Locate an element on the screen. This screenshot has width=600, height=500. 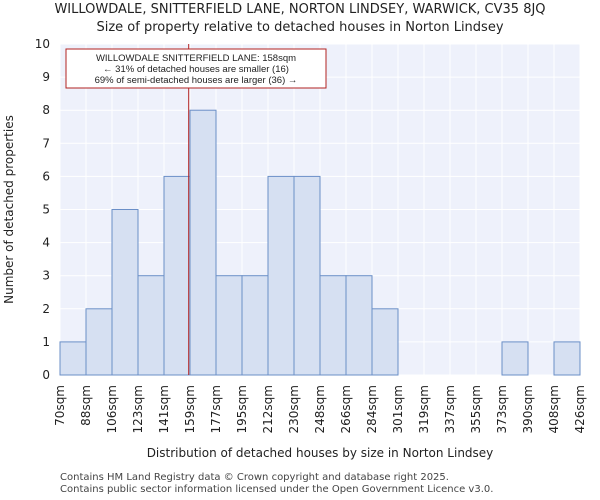
x-tick-label: 88sqm is located at coordinates (86, 405).